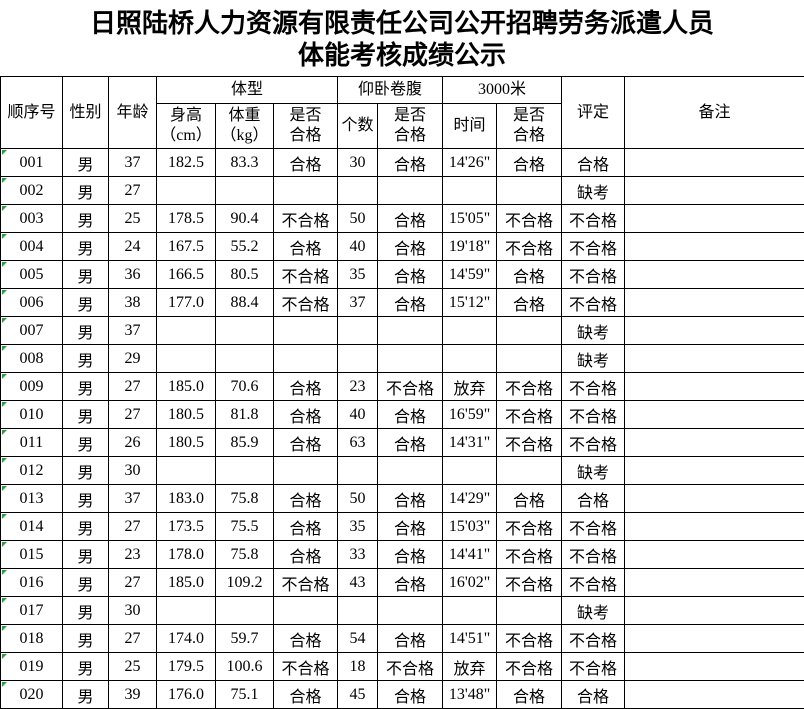 This screenshot has width=804, height=709. What do you see at coordinates (470, 126) in the screenshot?
I see `header-run-time: 时间` at bounding box center [470, 126].